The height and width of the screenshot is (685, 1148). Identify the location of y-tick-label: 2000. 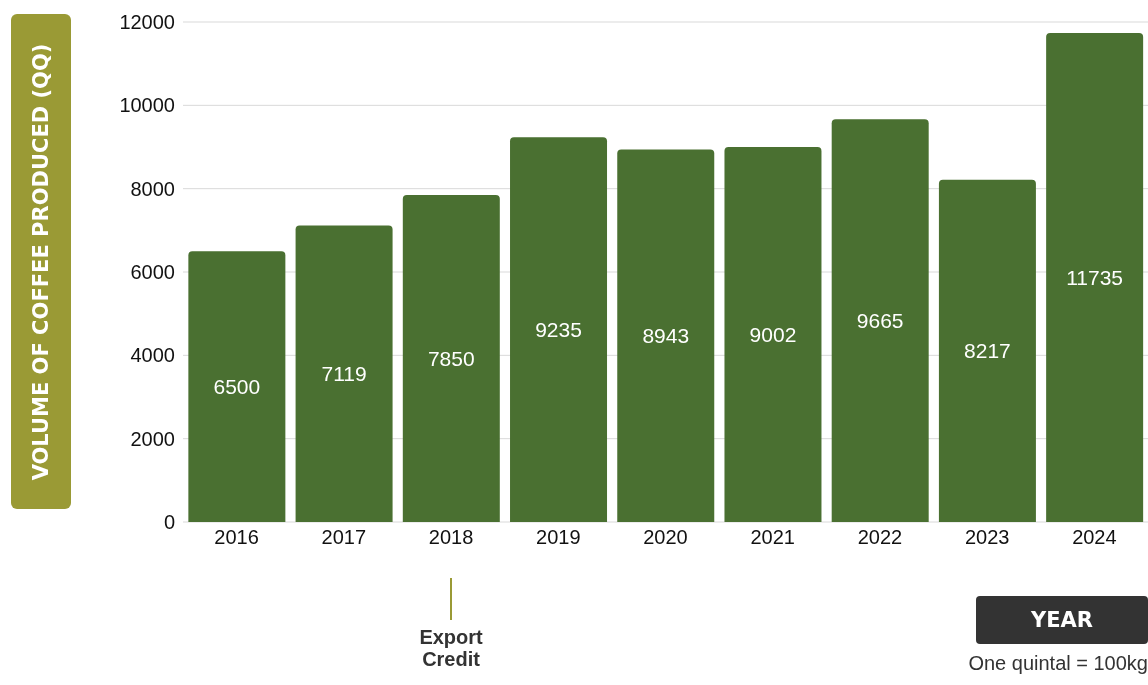
(152, 438).